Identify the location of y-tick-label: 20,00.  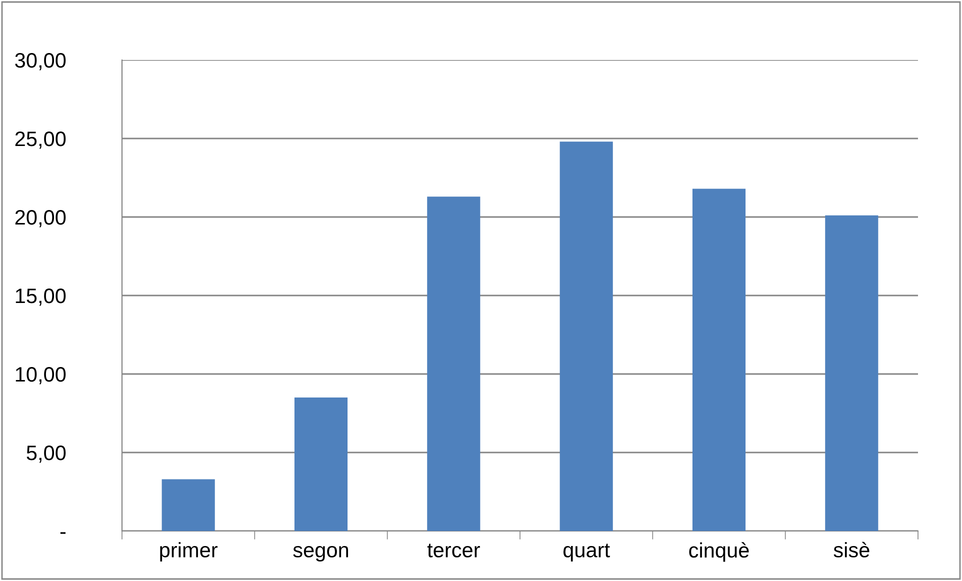
(40, 219).